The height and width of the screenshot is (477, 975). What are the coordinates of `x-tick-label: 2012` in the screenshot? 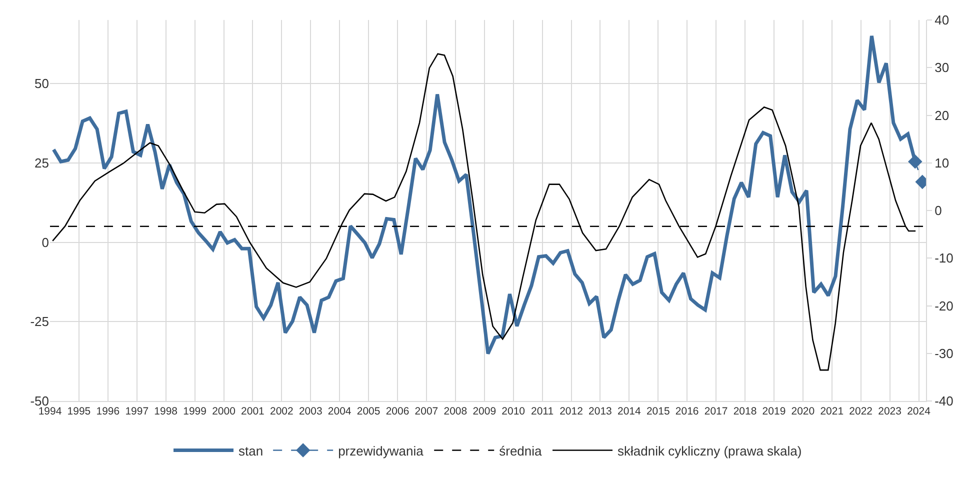 It's located at (572, 412).